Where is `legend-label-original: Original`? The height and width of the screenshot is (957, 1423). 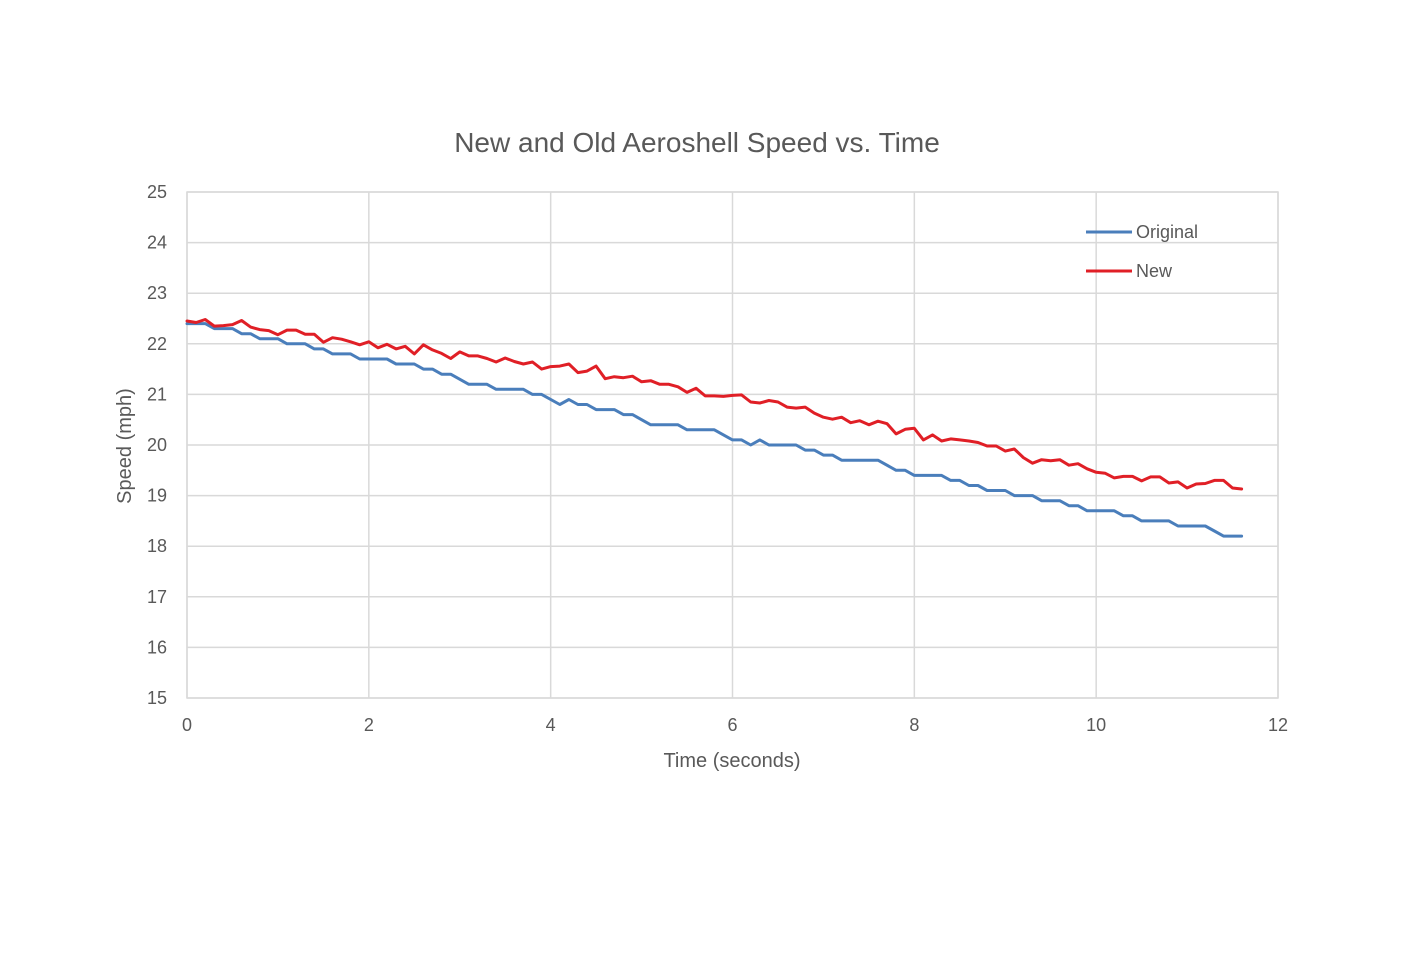
legend-label-original: Original is located at coordinates (1167, 232).